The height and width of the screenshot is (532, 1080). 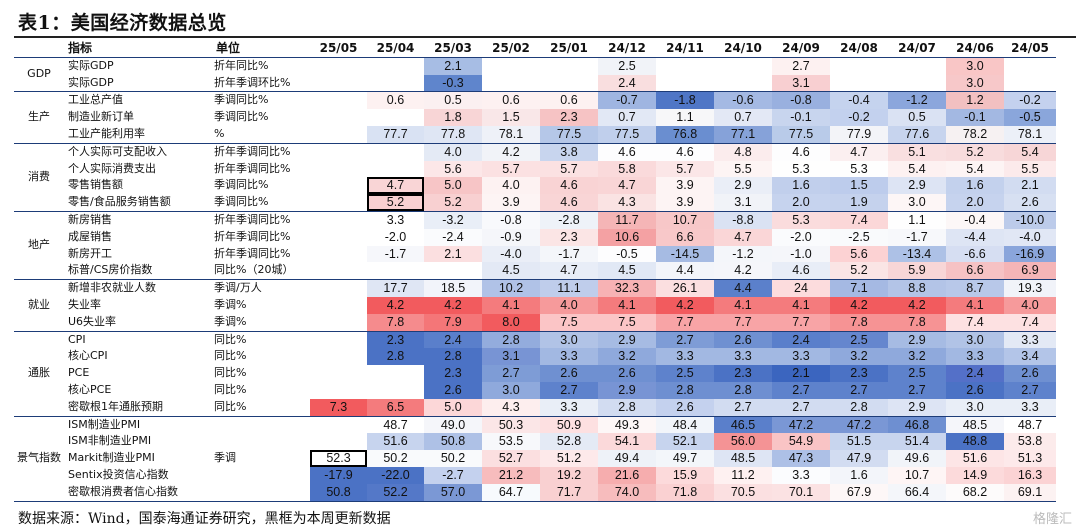 I want to click on header-month: 25/01, so click(x=569, y=49).